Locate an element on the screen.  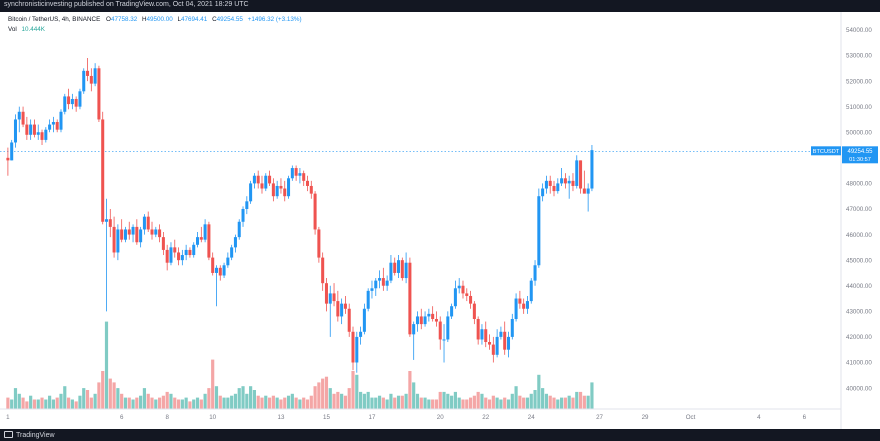
y-tick-label: 43000.00 is located at coordinates (859, 312).